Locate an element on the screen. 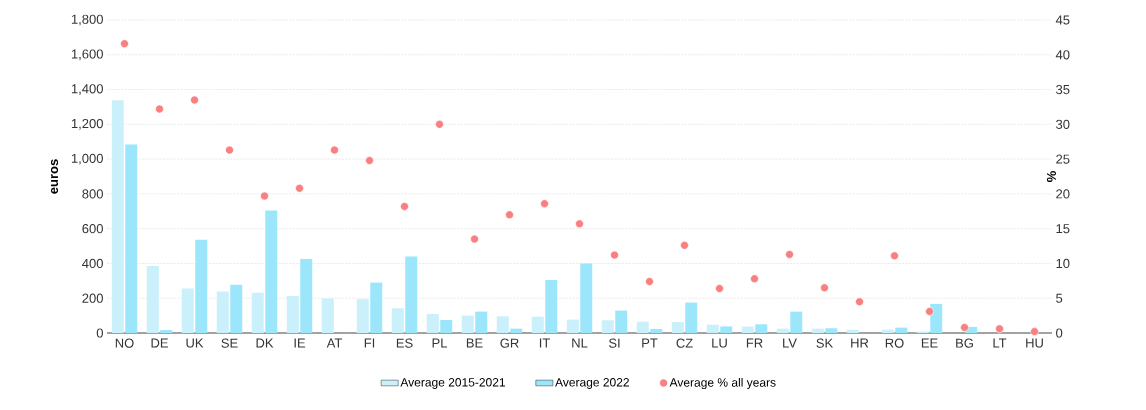  y2-tick-label: 35 is located at coordinates (1063, 89).